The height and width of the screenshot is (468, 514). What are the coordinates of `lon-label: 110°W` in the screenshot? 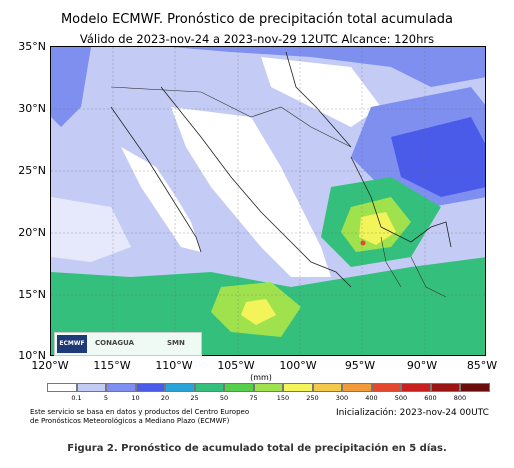 It's located at (174, 365).